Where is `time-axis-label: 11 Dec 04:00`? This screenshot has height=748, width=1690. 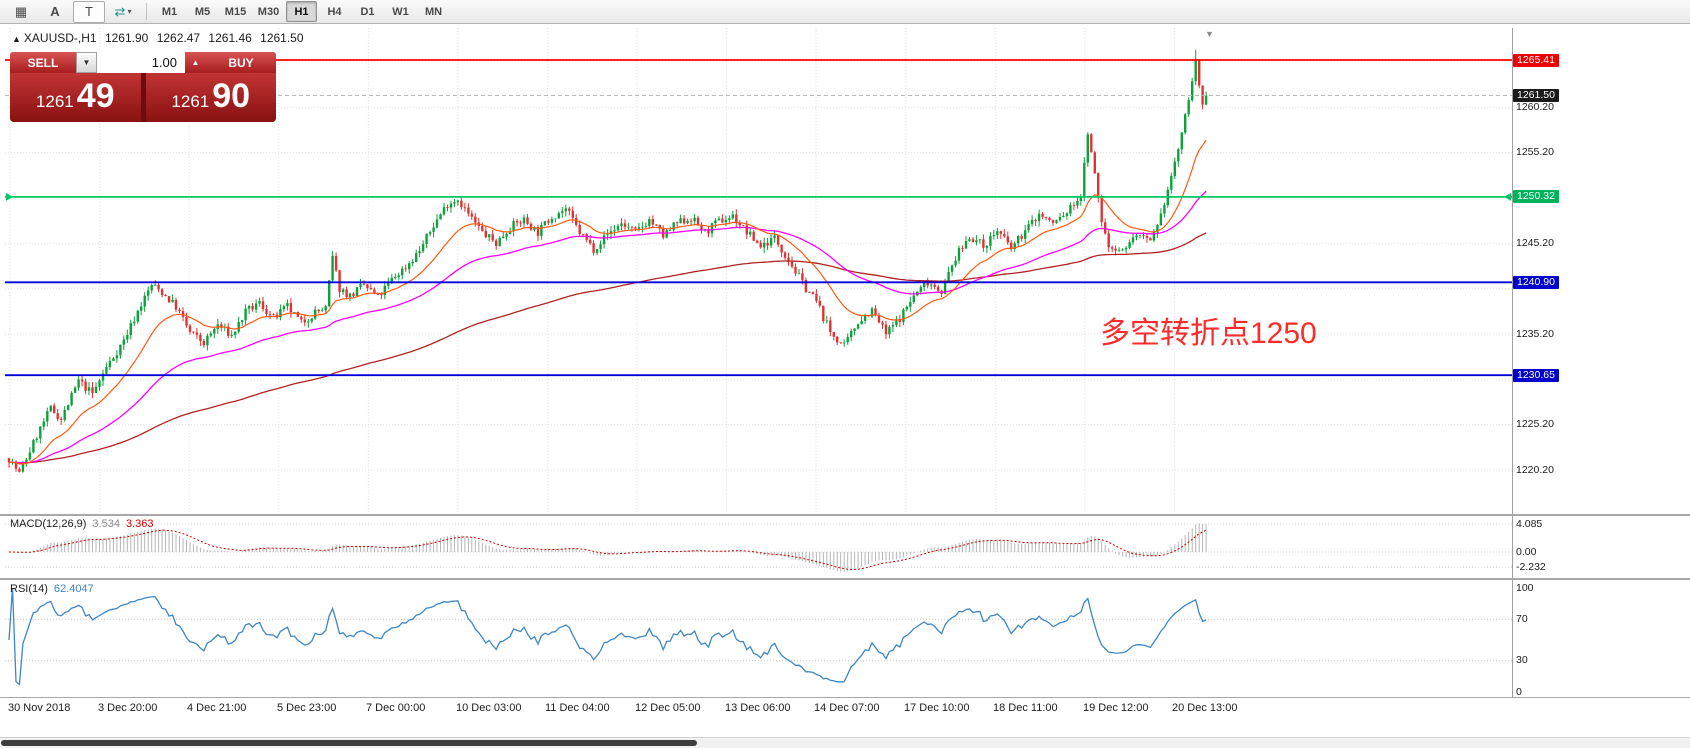 time-axis-label: 11 Dec 04:00 is located at coordinates (577, 708).